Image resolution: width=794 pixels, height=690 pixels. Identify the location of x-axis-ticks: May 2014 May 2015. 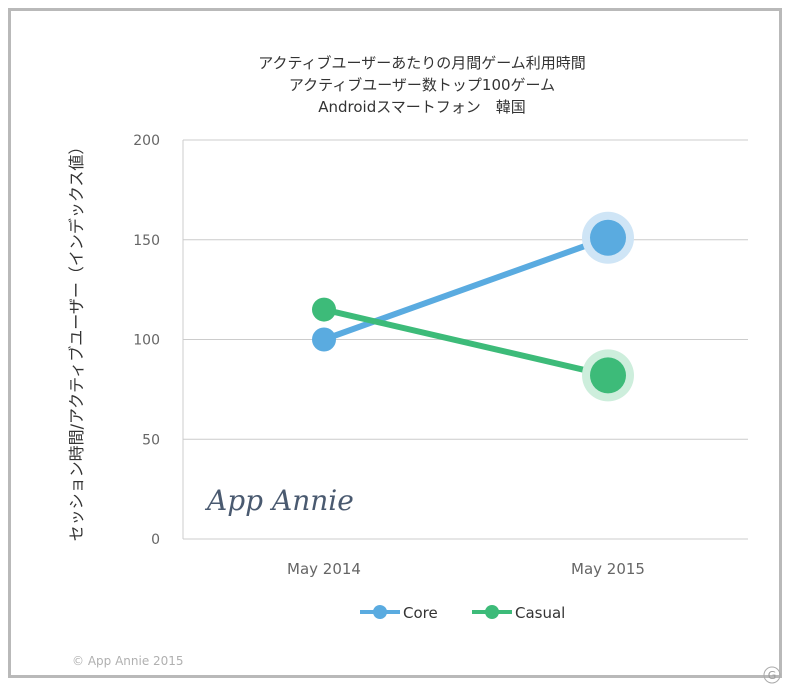
(466, 569).